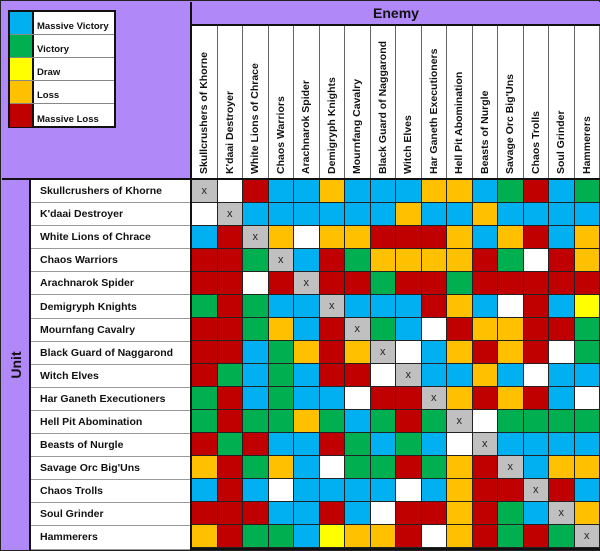 The height and width of the screenshot is (551, 600). I want to click on column-header: Savage Orc Big'Uns, so click(511, 102).